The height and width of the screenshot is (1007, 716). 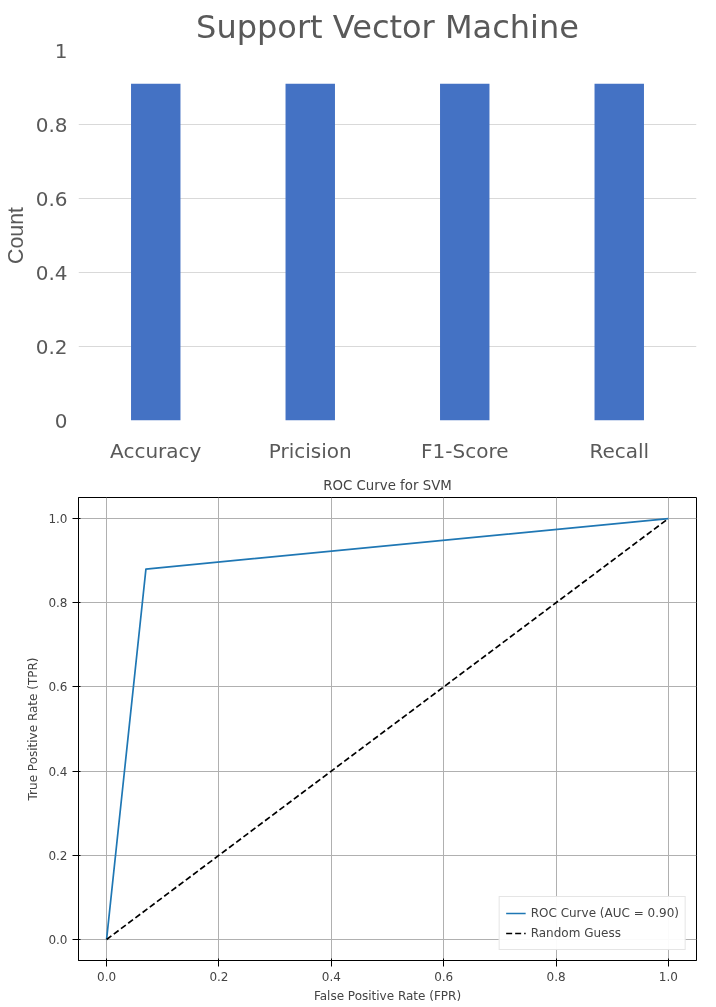 What do you see at coordinates (61, 50) in the screenshot?
I see `y-tick-label: 1` at bounding box center [61, 50].